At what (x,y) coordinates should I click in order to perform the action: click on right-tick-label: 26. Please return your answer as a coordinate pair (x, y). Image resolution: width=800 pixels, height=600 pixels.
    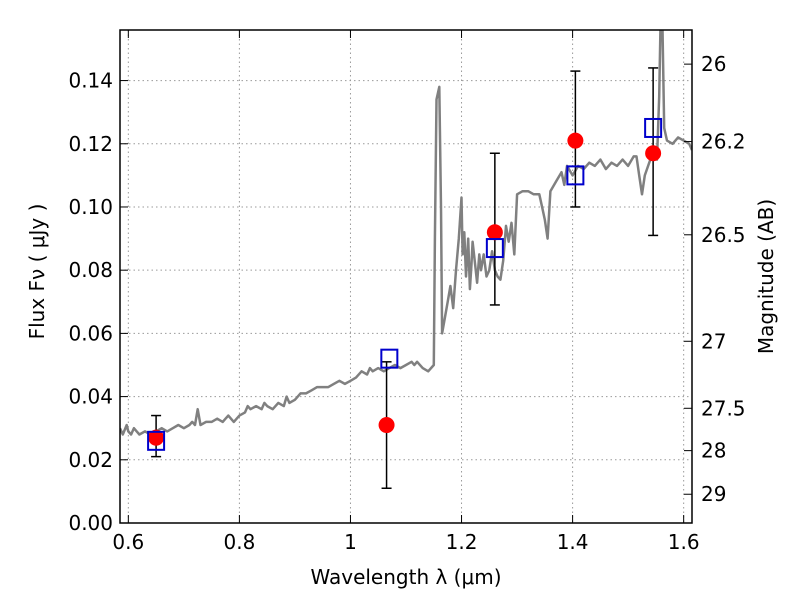
    Looking at the image, I should click on (713, 64).